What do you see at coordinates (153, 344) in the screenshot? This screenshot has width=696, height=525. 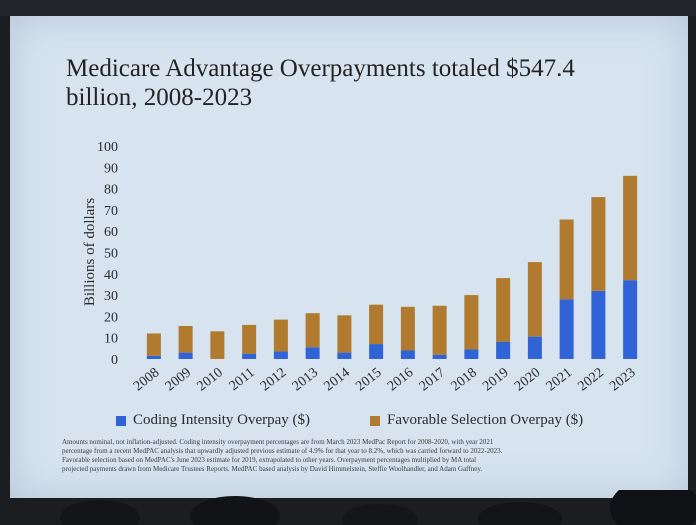 I see `bar-selection-2008` at bounding box center [153, 344].